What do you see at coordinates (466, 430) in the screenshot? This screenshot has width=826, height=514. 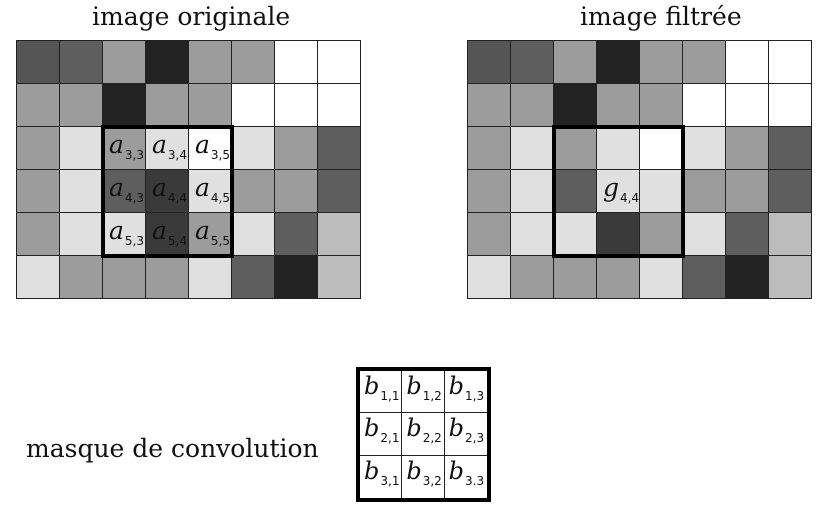 I see `mask-coefficient-label: b2,3` at bounding box center [466, 430].